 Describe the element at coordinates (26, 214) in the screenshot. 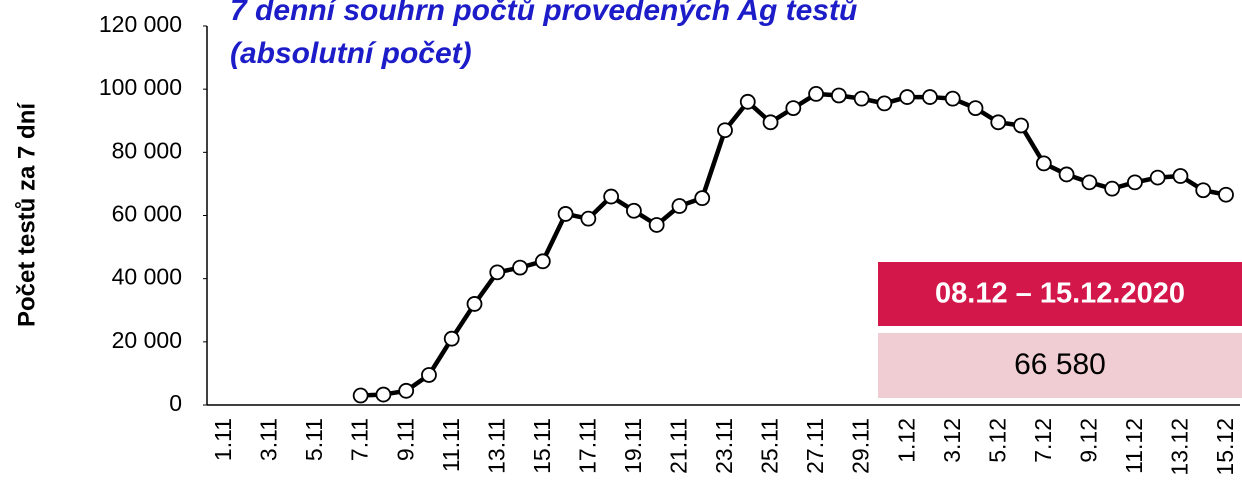

I see `y-axis-label: Počet testů za 7 dní` at that location.